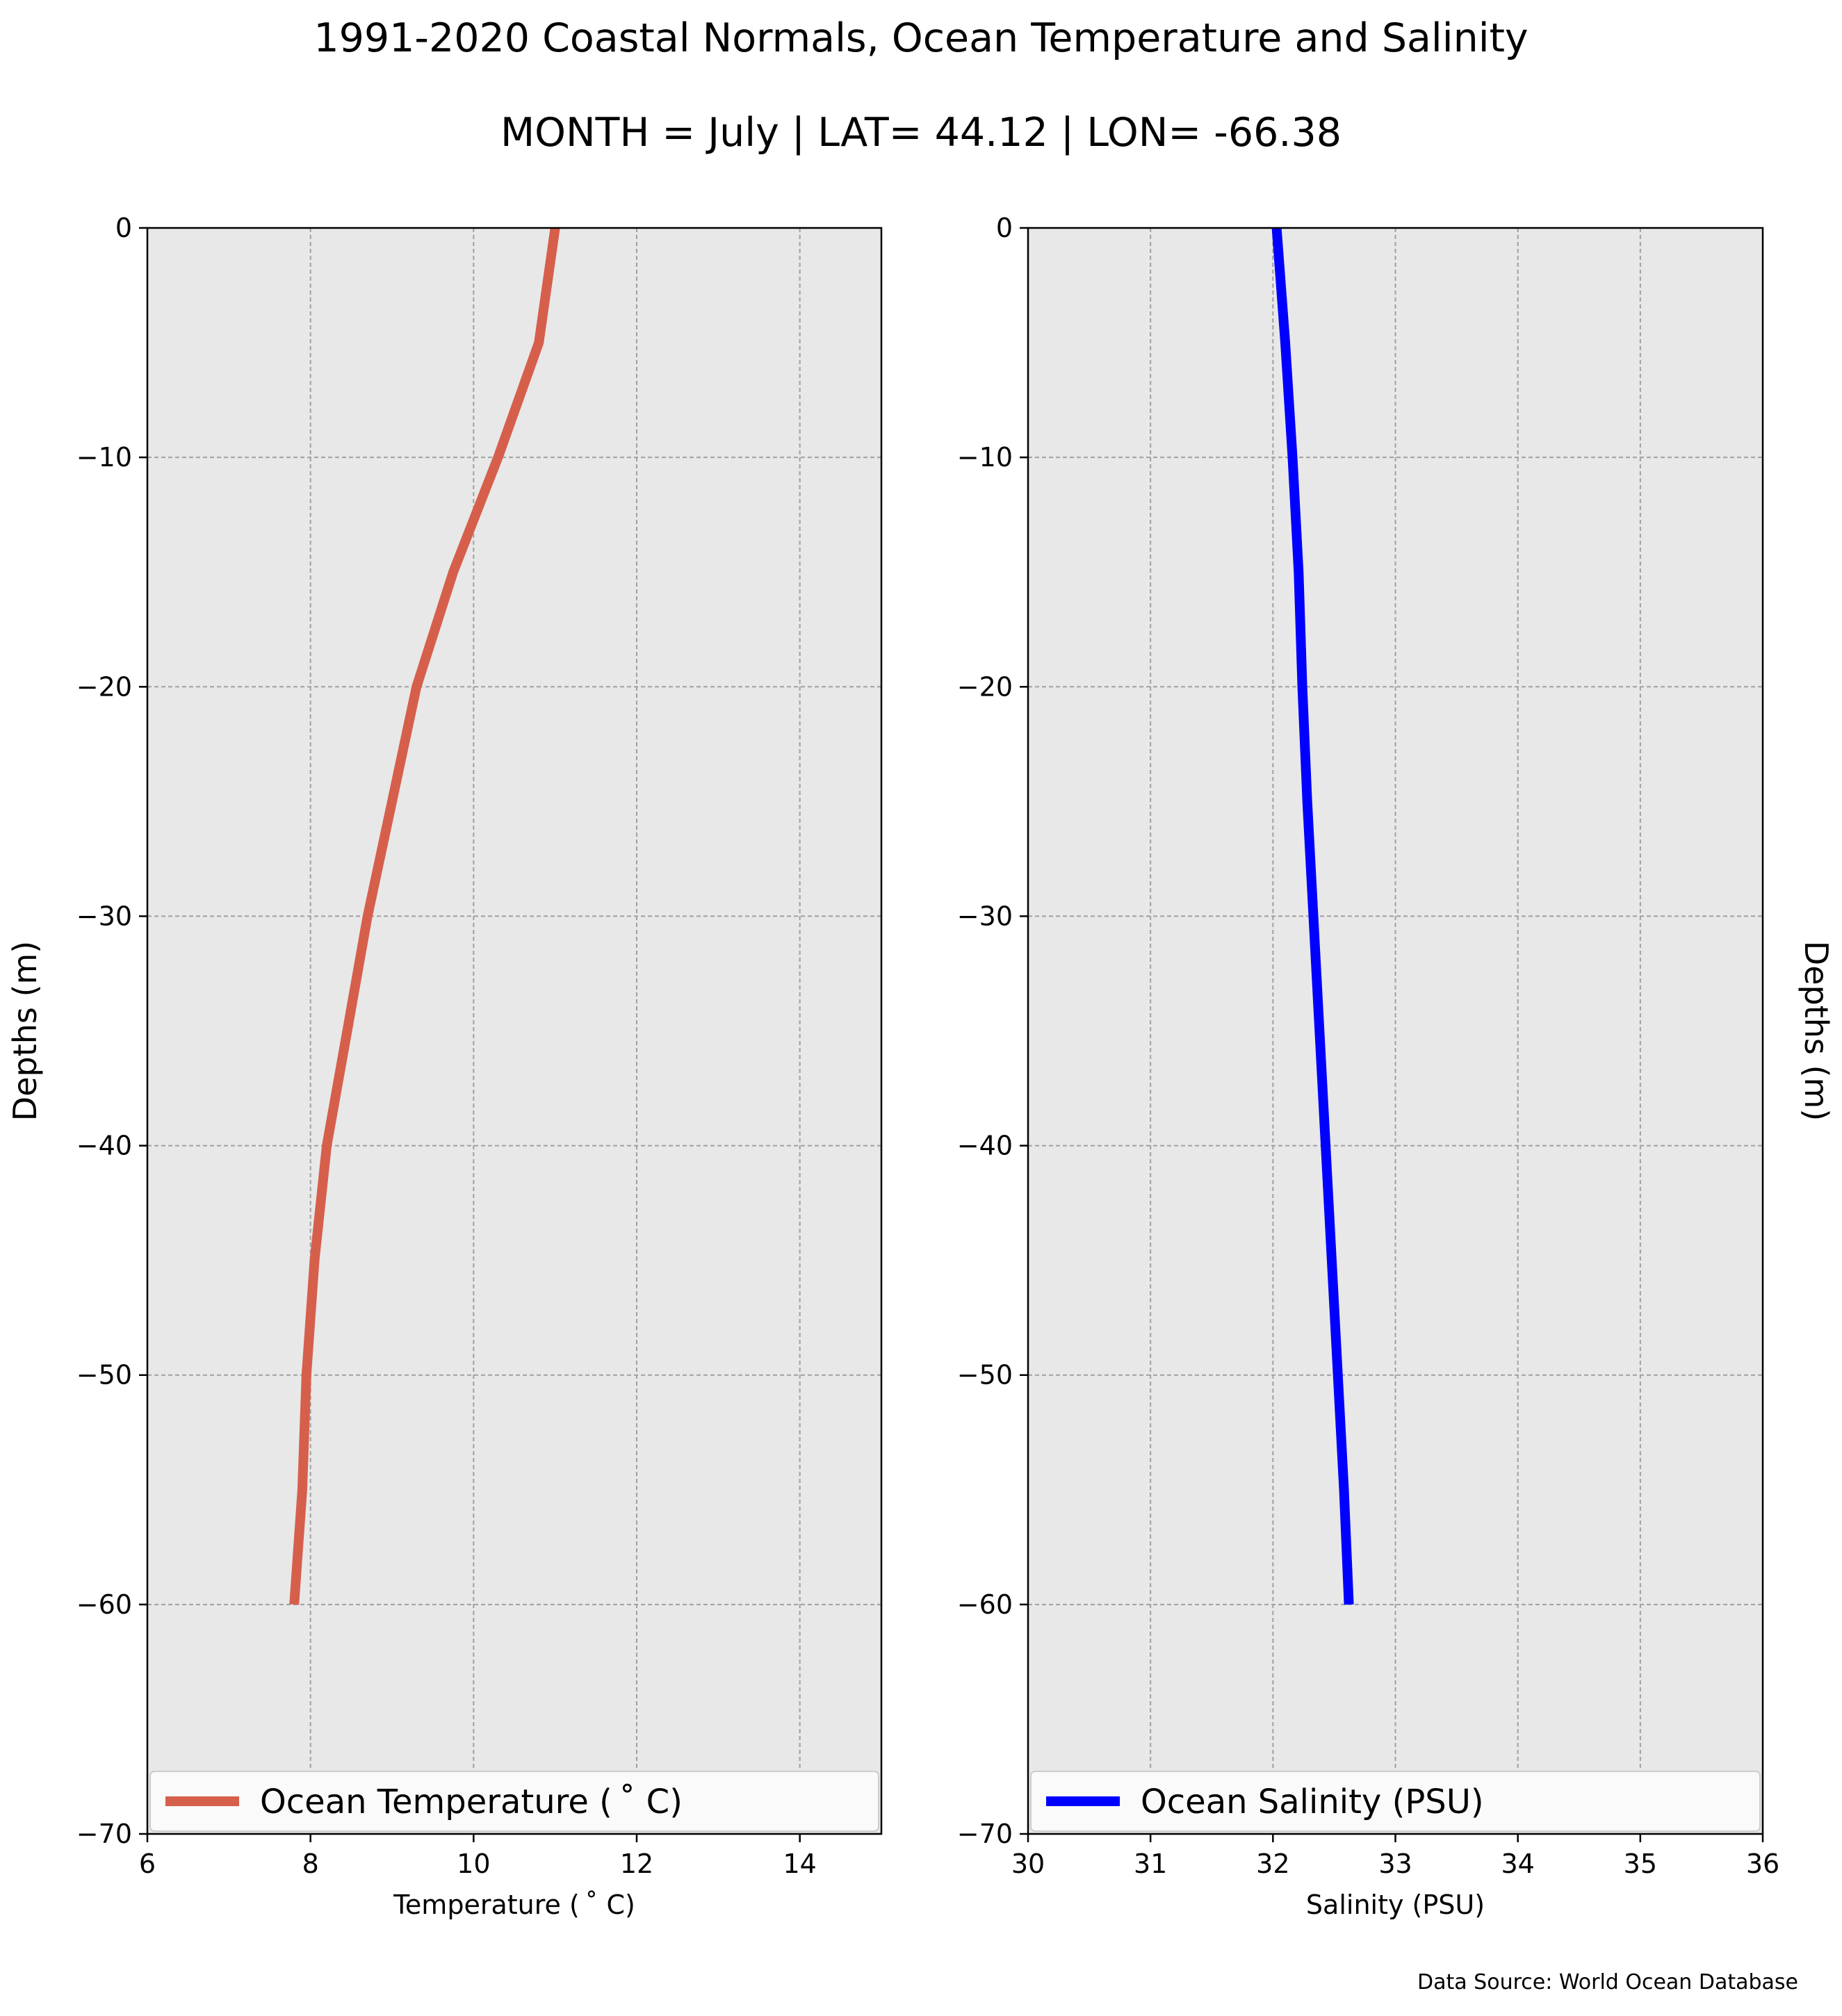 This screenshot has height=2016, width=1842. Describe the element at coordinates (1313, 916) in the screenshot. I see `series-line-salinity` at that location.